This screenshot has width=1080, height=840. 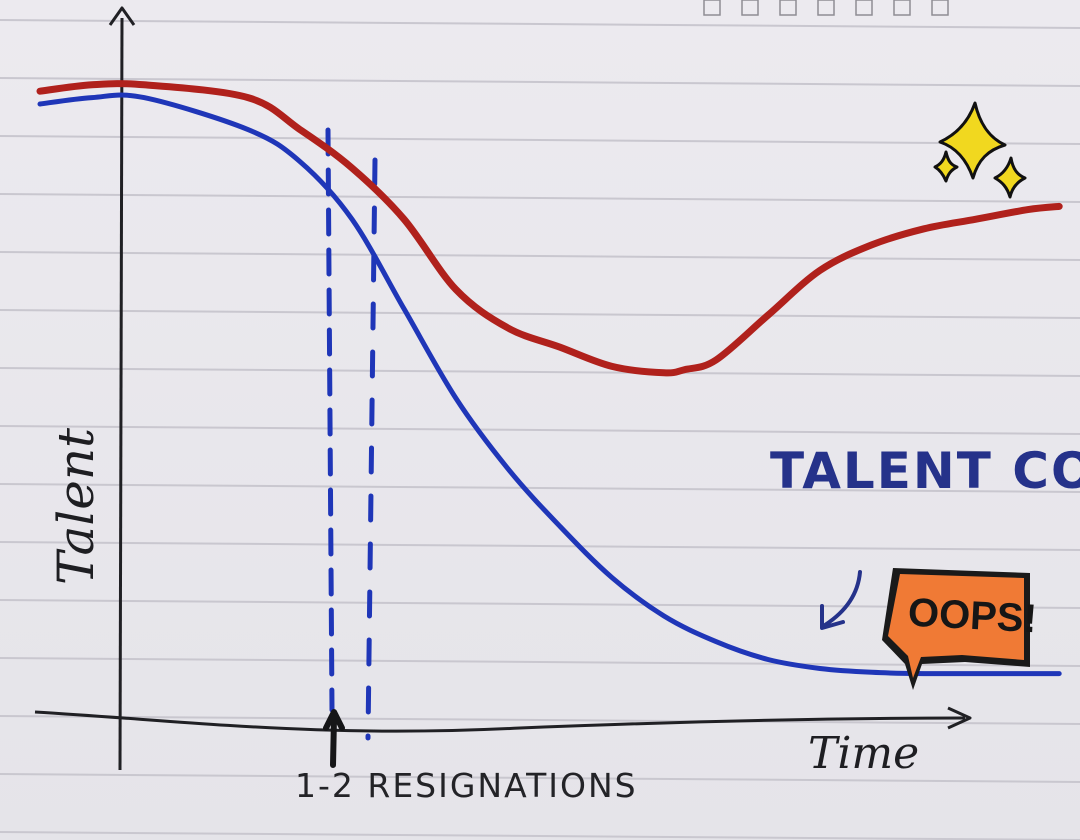 I want to click on talent-cooling-text: TALENT COOLING, so click(x=925, y=471).